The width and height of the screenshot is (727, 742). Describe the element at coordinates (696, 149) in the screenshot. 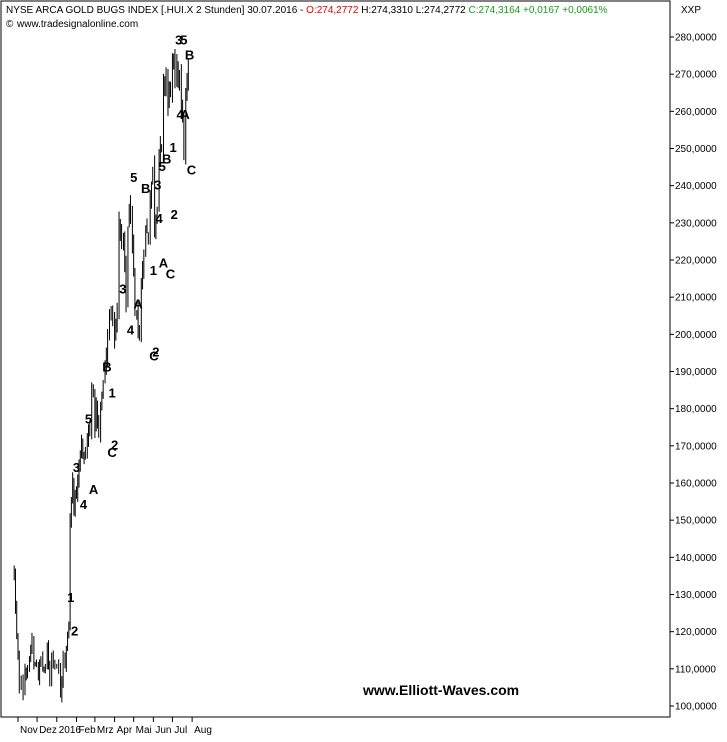

I see `y-tick-label: 250,0000` at that location.